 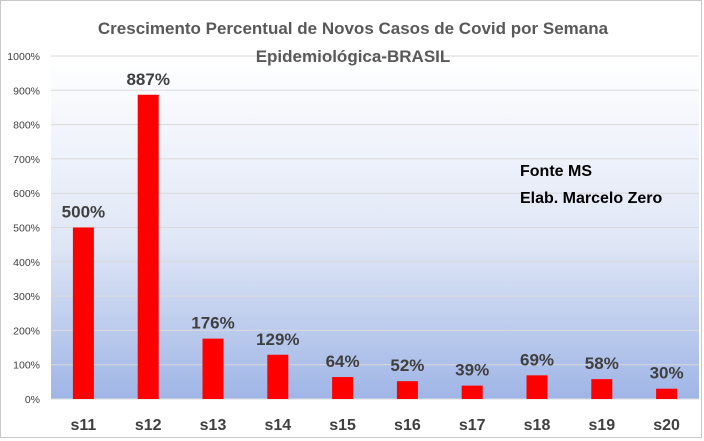 What do you see at coordinates (26, 263) in the screenshot?
I see `y-tick-label: 400%` at bounding box center [26, 263].